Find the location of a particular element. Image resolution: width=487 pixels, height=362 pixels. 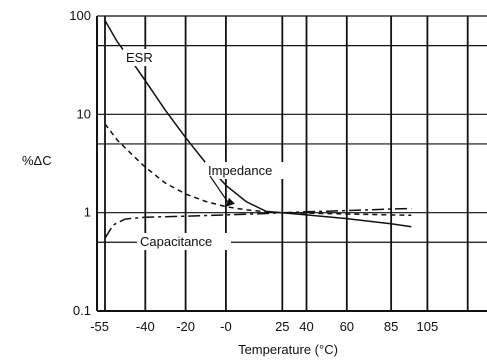

x-tick-label: -55 is located at coordinates (99, 326).